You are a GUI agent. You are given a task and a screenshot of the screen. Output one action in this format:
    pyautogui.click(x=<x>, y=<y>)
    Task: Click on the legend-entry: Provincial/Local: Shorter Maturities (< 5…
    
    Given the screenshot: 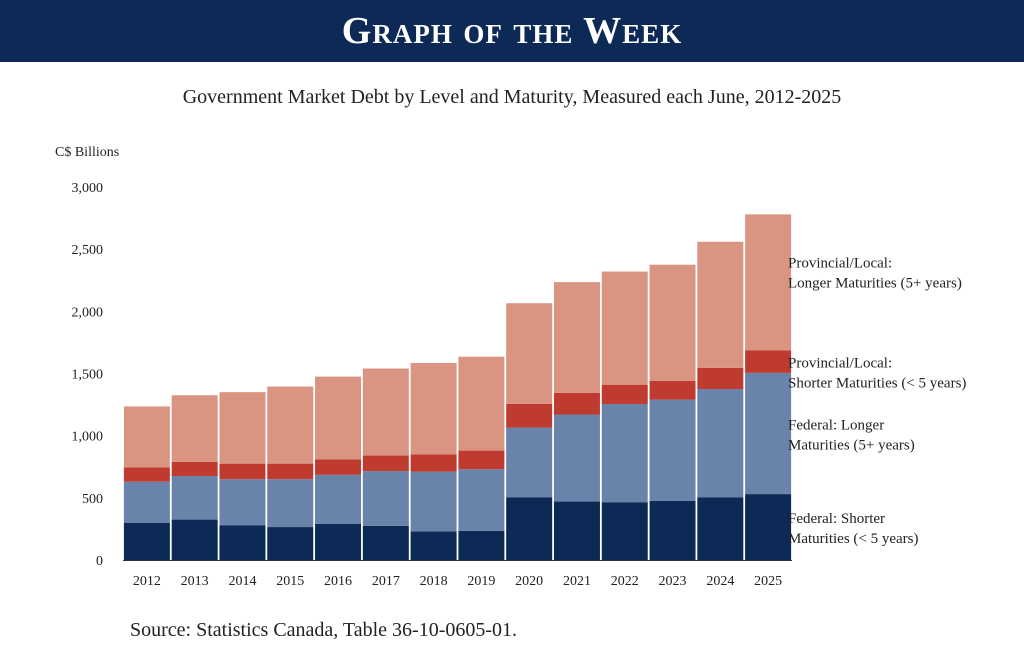 What is the action you would take?
    pyautogui.click(x=877, y=374)
    